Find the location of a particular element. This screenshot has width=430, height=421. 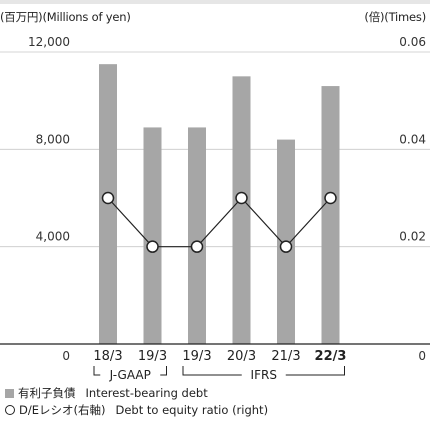

category-label: 22/3 is located at coordinates (331, 356).